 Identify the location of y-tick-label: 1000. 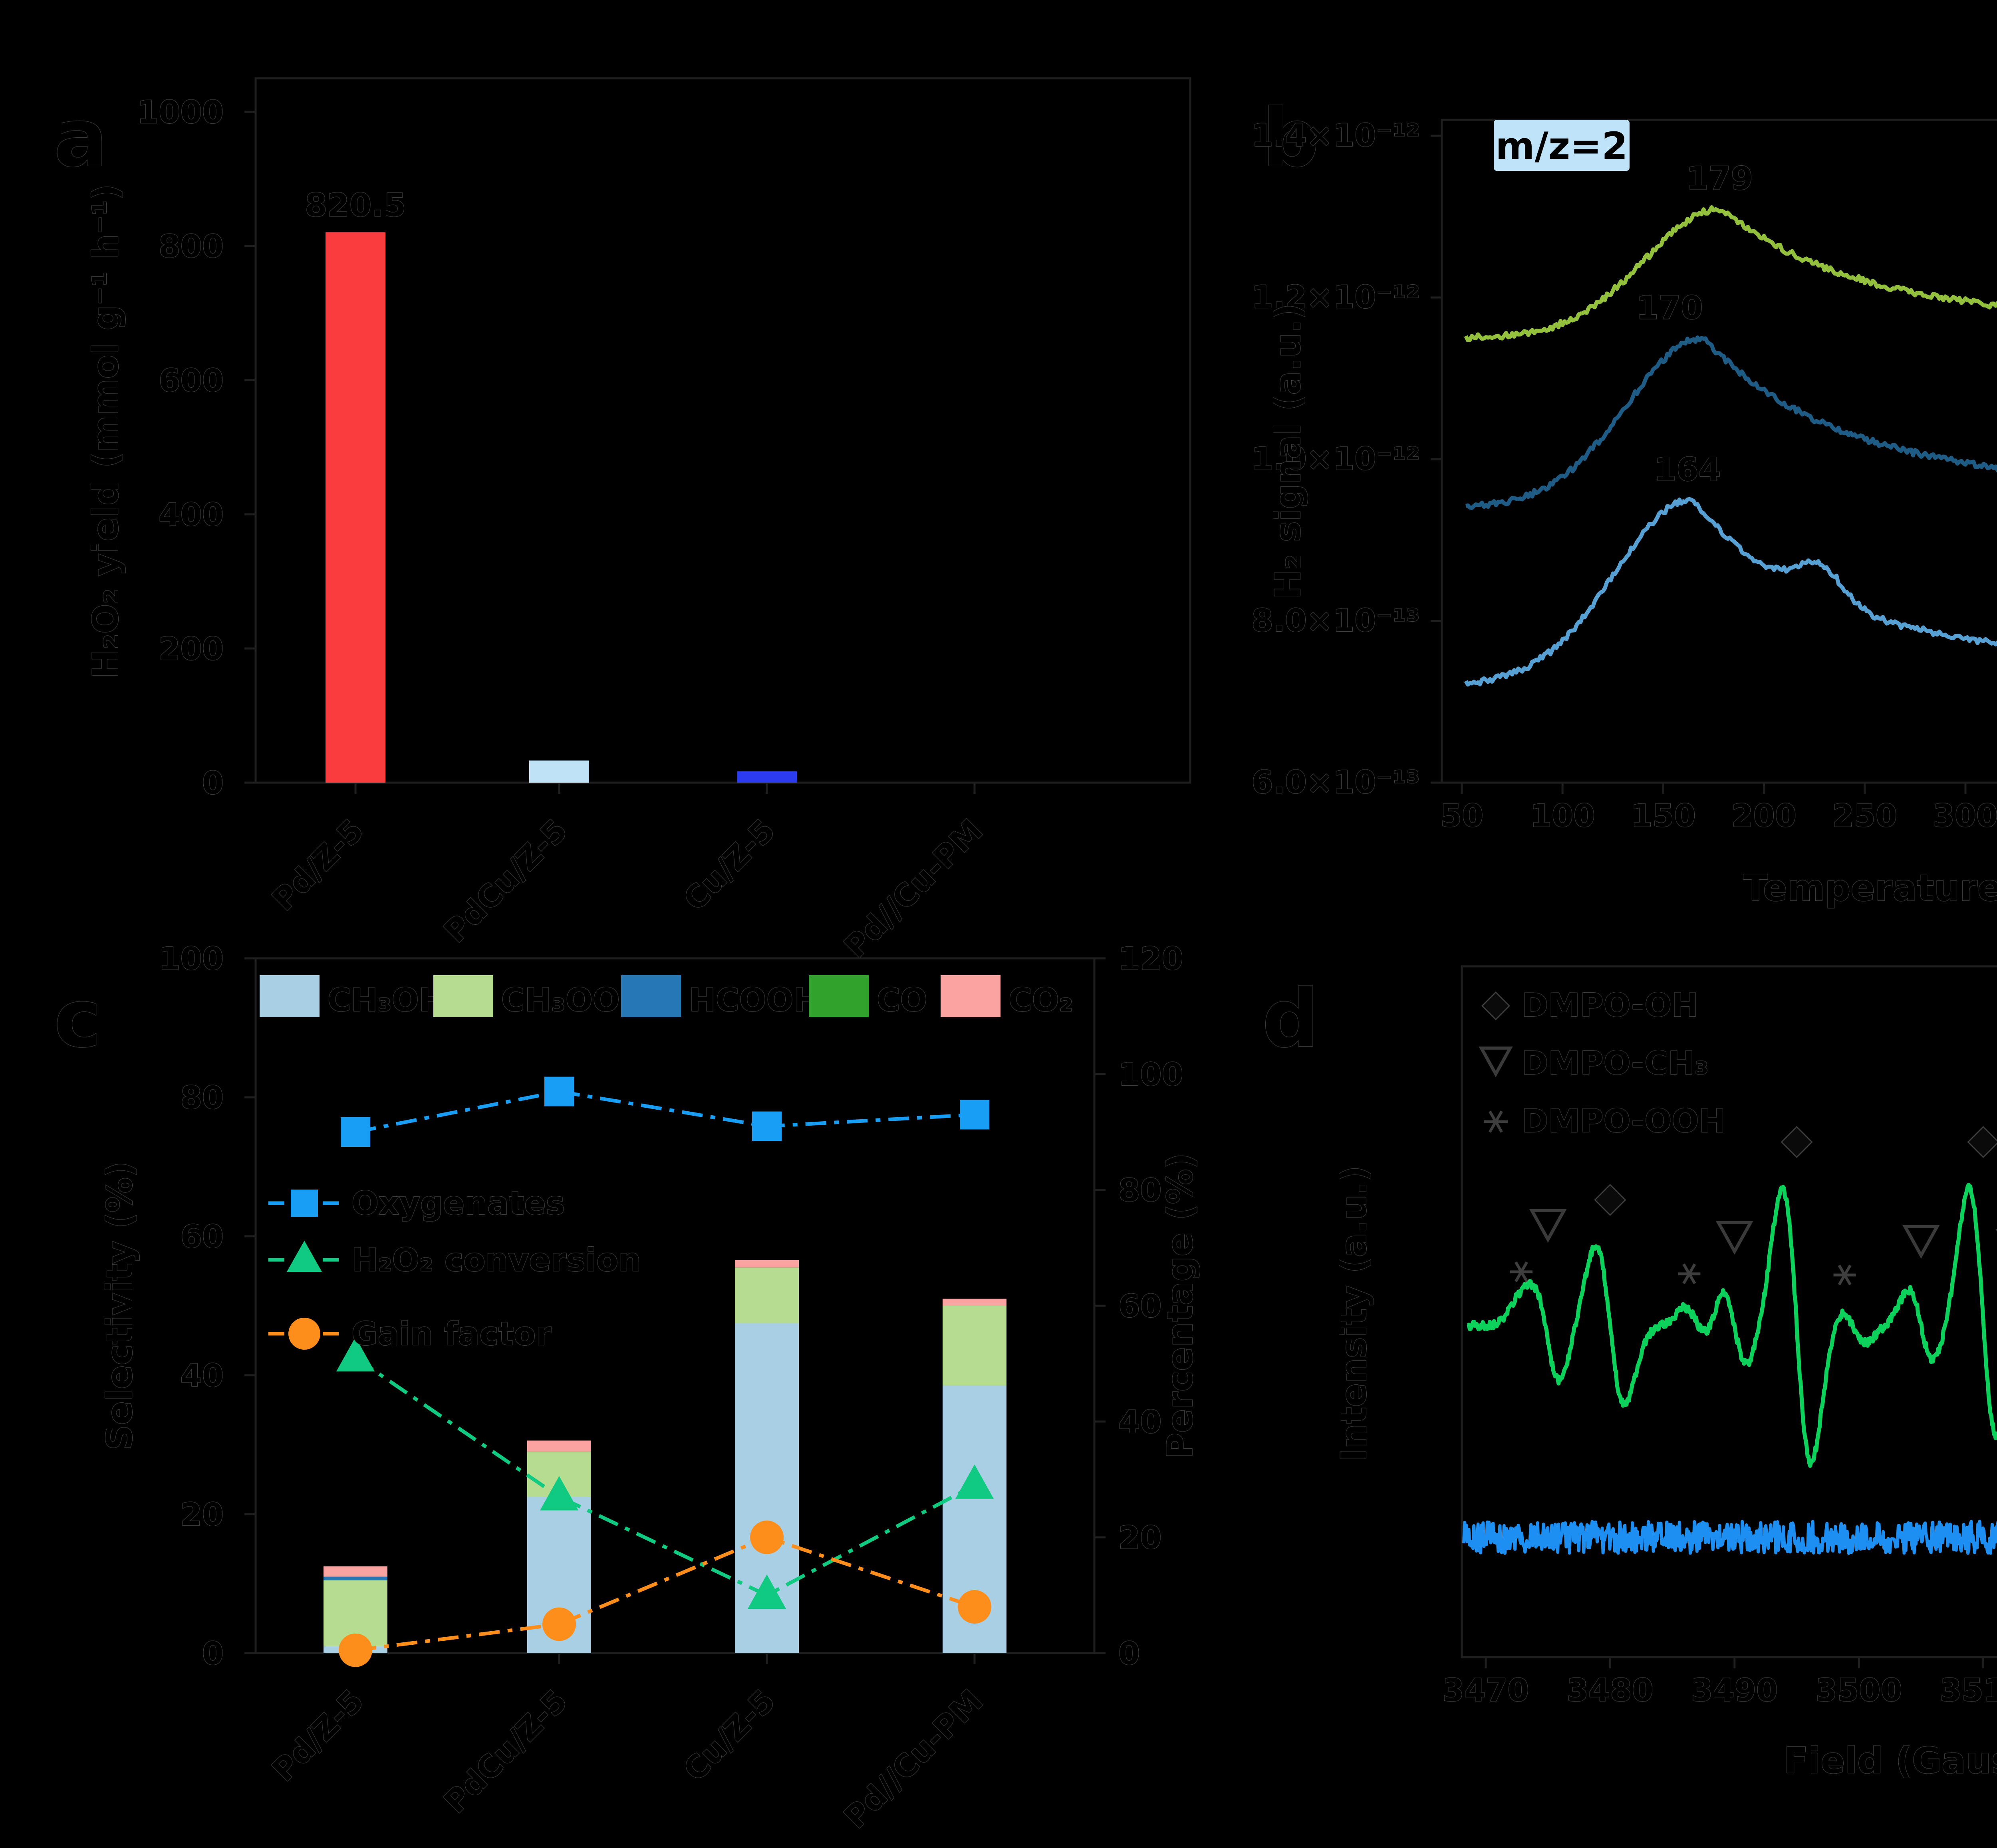
(180, 113).